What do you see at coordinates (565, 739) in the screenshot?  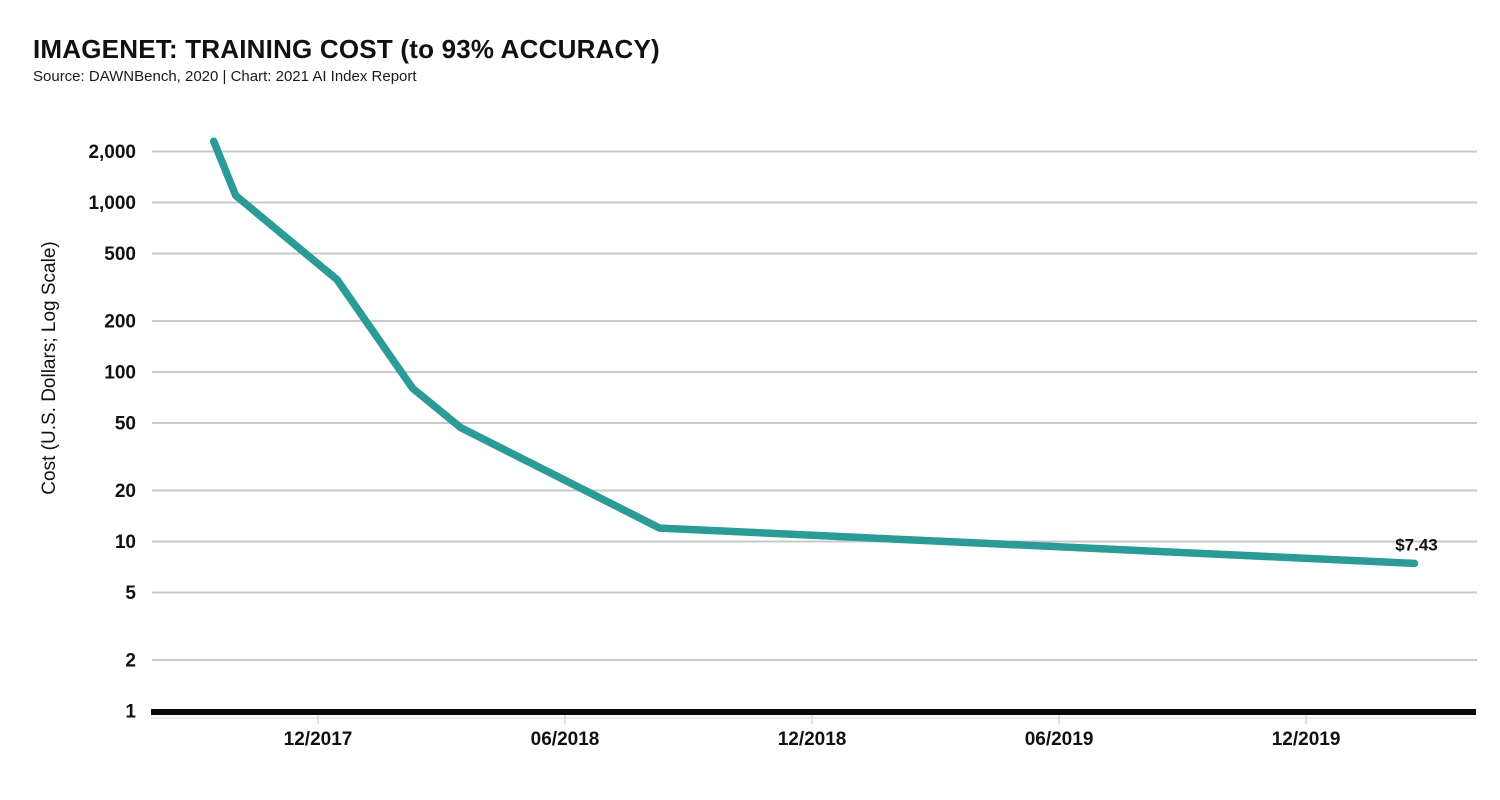 I see `x-tick-label: 06/2018` at bounding box center [565, 739].